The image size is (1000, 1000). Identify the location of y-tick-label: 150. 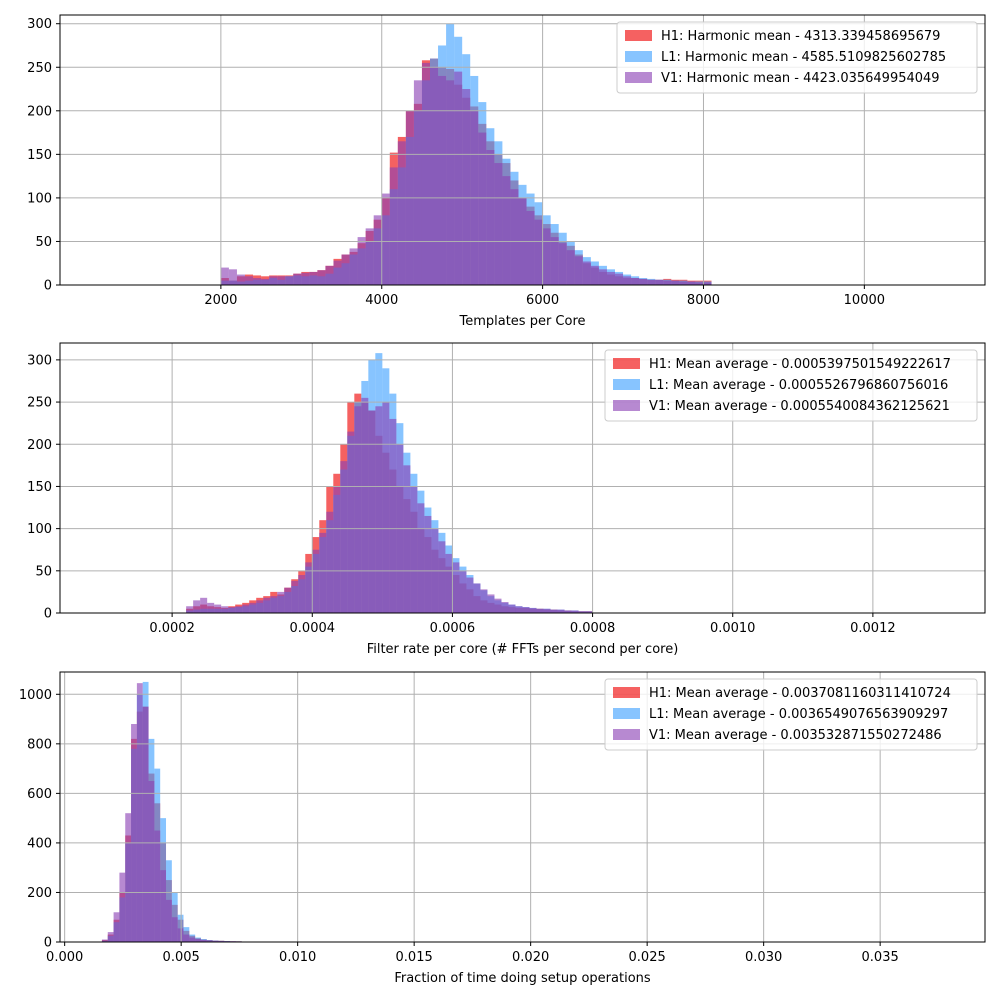
(39, 487).